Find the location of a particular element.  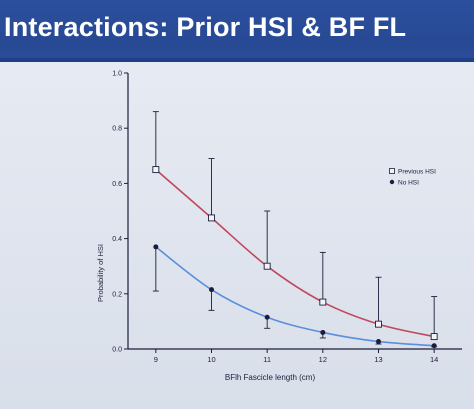

x-tick-label: 13 is located at coordinates (378, 359).